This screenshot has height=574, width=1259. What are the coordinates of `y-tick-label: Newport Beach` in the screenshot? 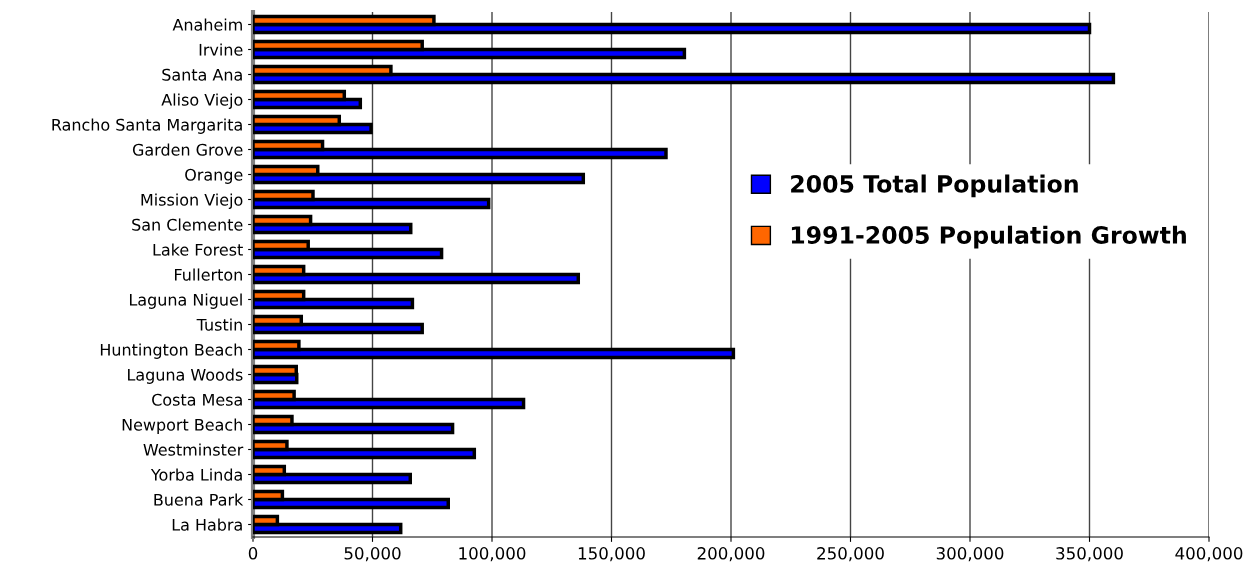 It's located at (182, 426).